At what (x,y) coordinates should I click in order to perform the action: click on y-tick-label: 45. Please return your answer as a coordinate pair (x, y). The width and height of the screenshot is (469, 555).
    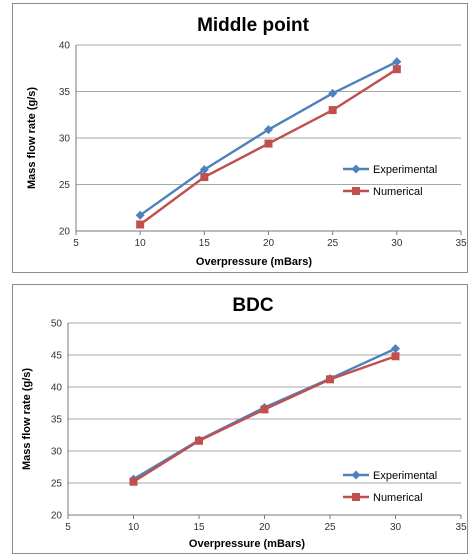
    Looking at the image, I should click on (57, 356).